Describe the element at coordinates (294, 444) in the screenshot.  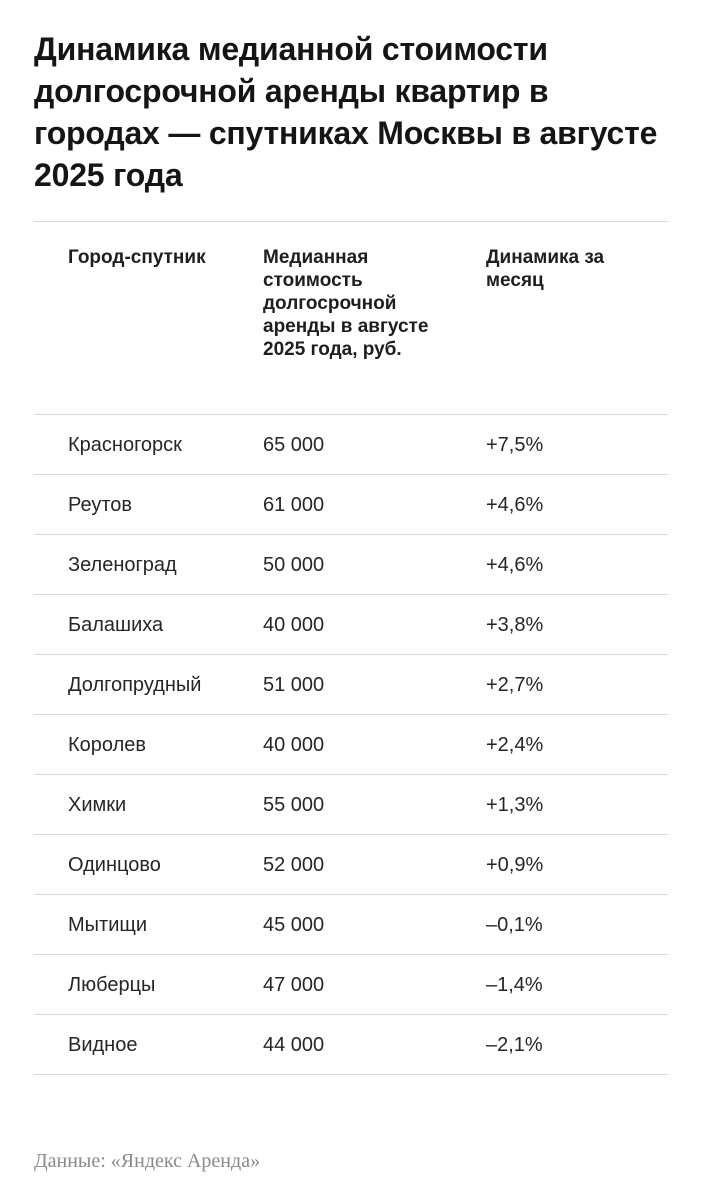
I see `cell-price: 65 000` at that location.